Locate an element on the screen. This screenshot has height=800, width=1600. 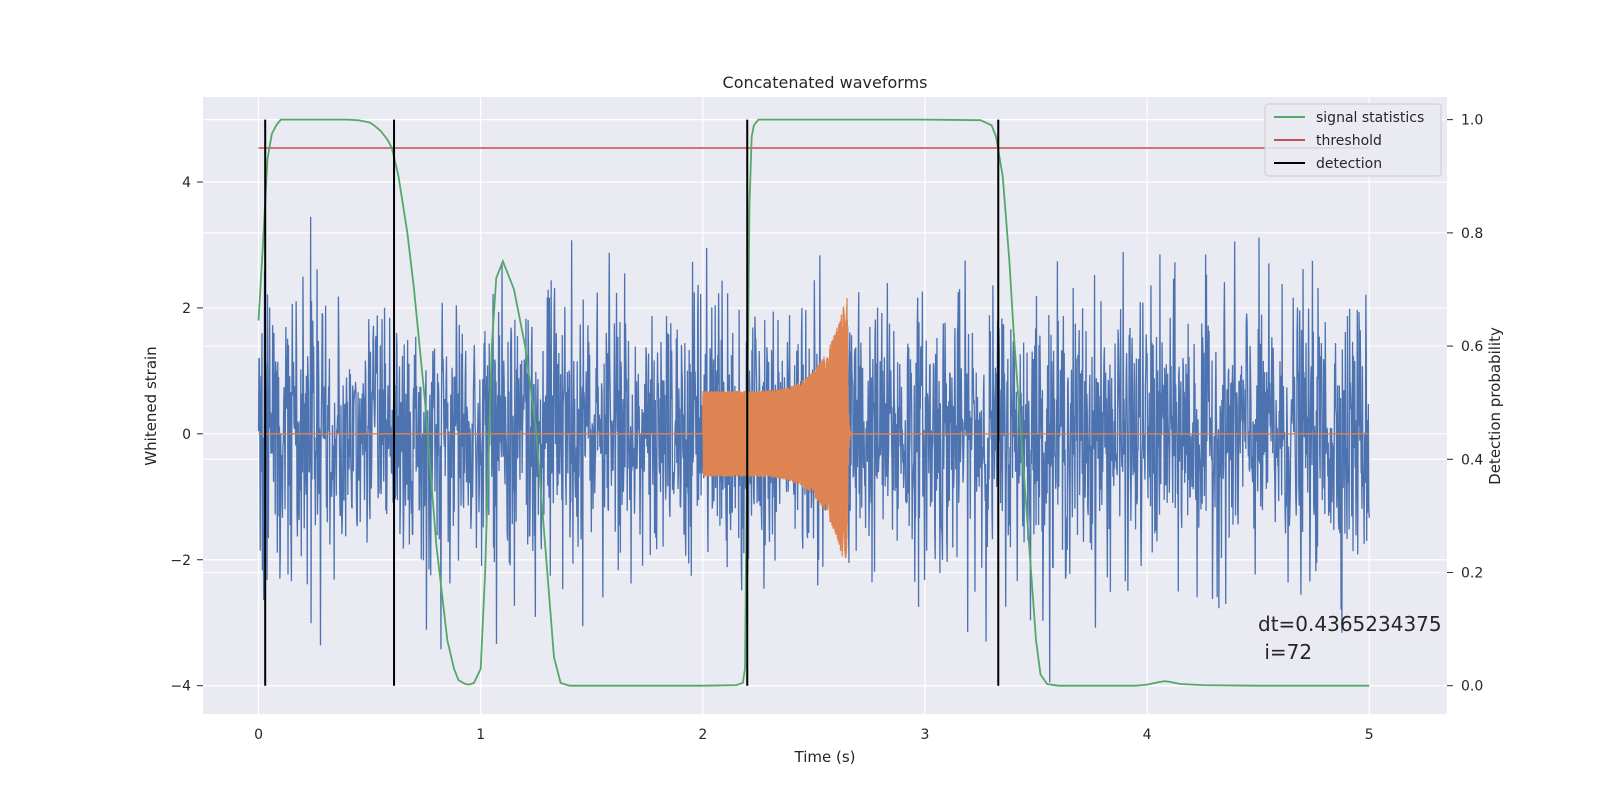
y-right-axis-ticks: 0.0 0.2 0.4 0.6 0.8 1.0 is located at coordinates (1465, 404).